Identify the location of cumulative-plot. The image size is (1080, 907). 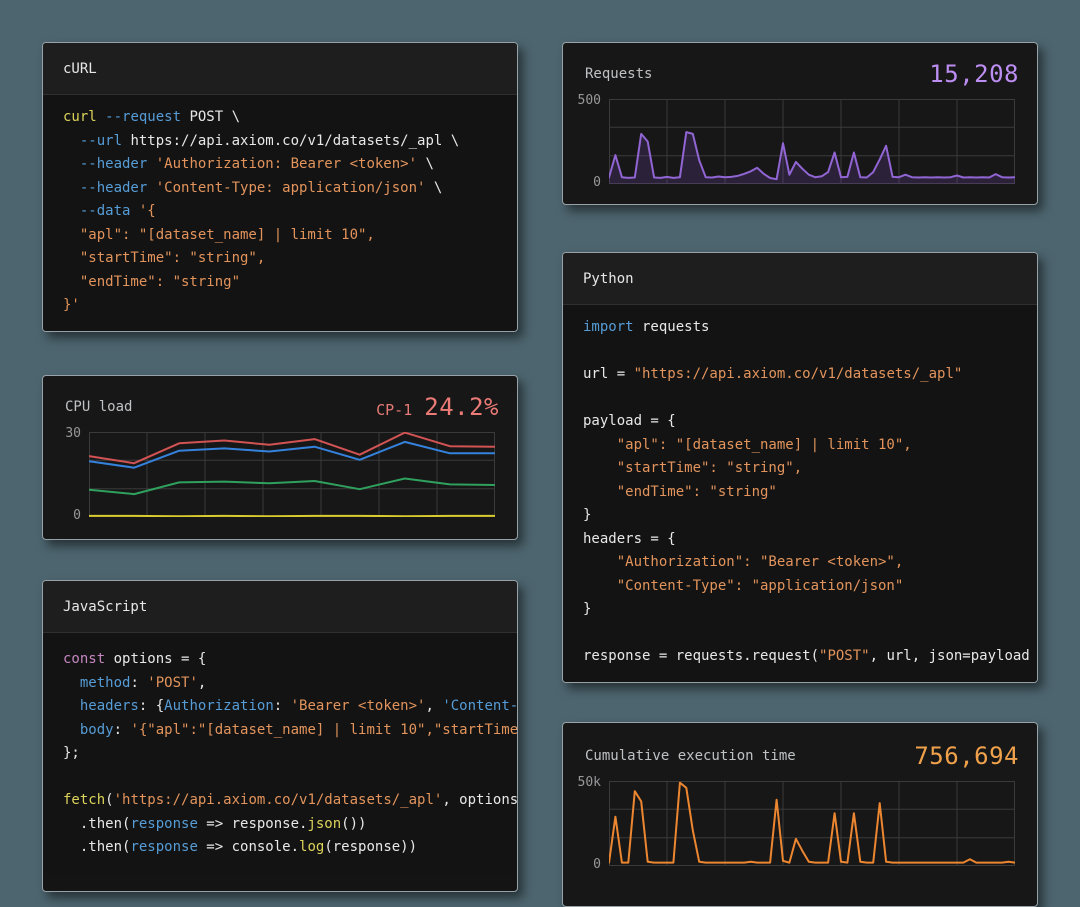
(812, 823).